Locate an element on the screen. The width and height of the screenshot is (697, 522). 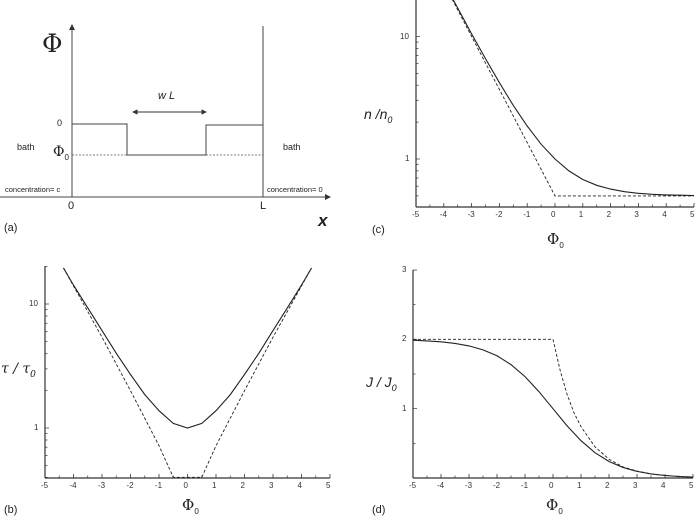
potential-profile is located at coordinates (167, 139).